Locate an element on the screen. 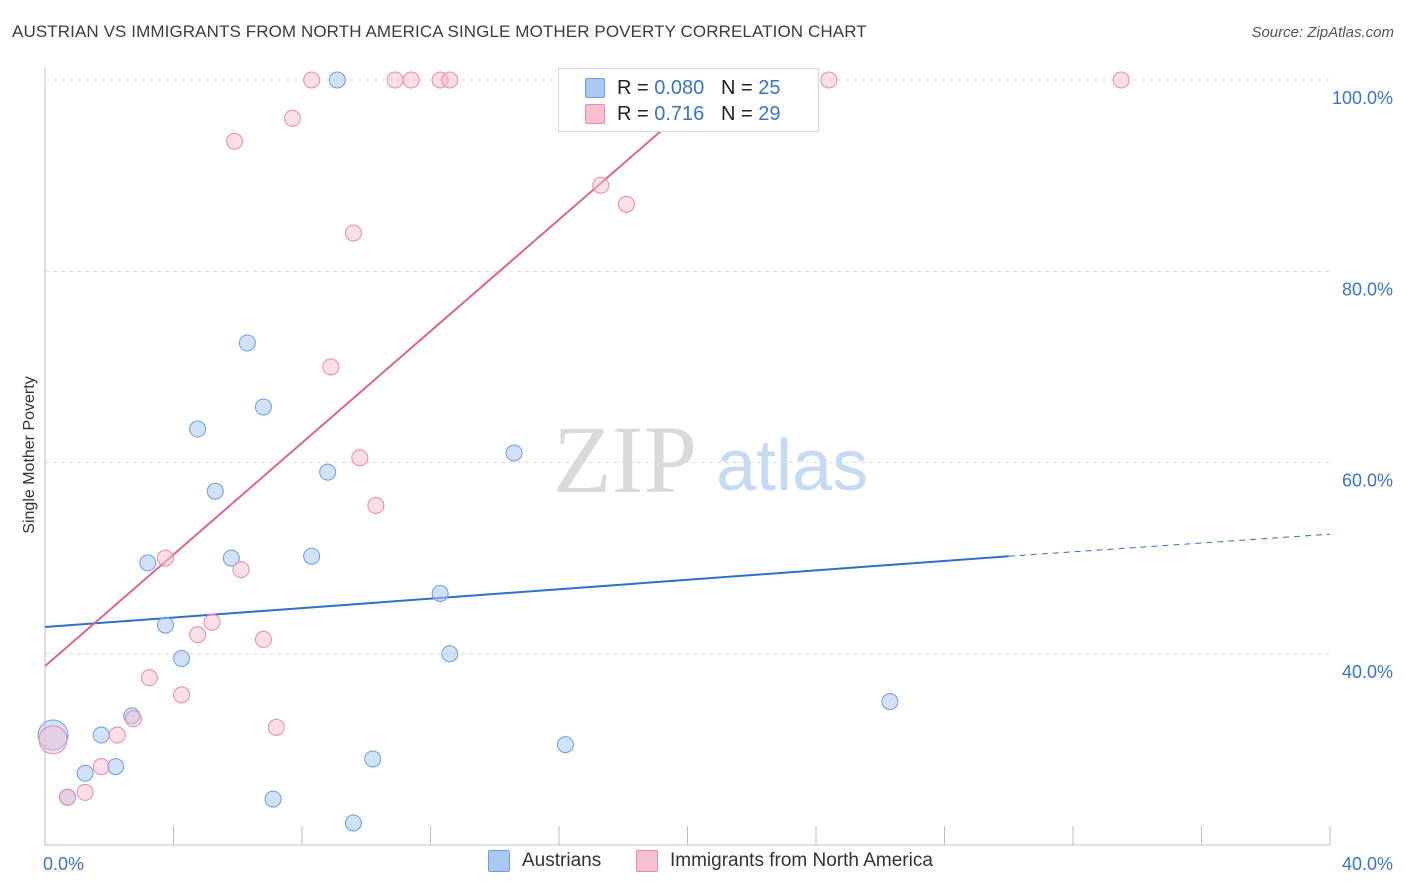  legend-r-value: 0.716 is located at coordinates (679, 113).